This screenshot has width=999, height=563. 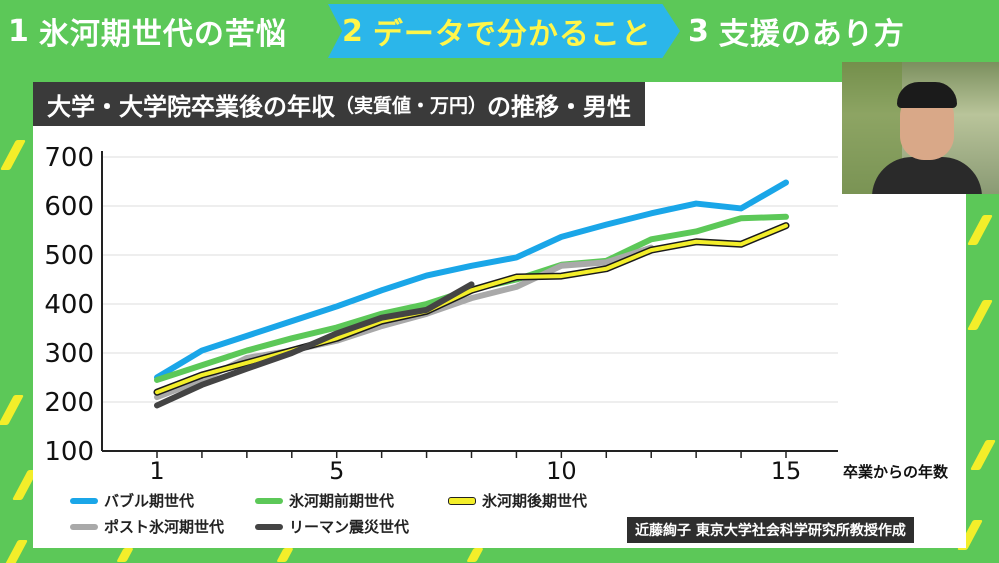 I want to click on y-tick-label: 200, so click(x=69, y=403).